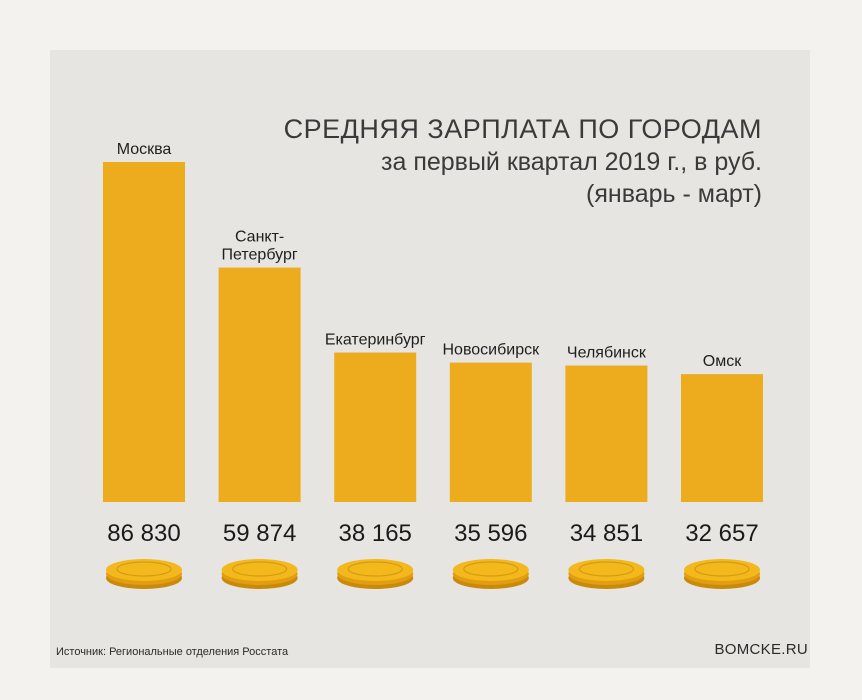  What do you see at coordinates (260, 246) in the screenshot?
I see `category-label: Санкт-Петербург` at bounding box center [260, 246].